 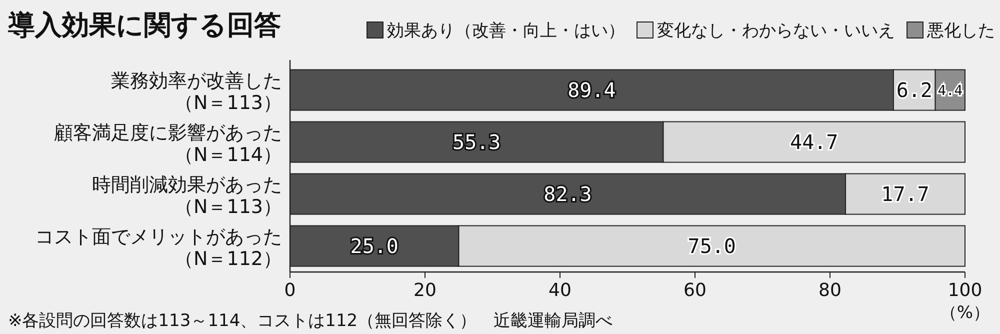 What do you see at coordinates (960, 31) in the screenshot?
I see `legend-label: 悪化した` at bounding box center [960, 31].